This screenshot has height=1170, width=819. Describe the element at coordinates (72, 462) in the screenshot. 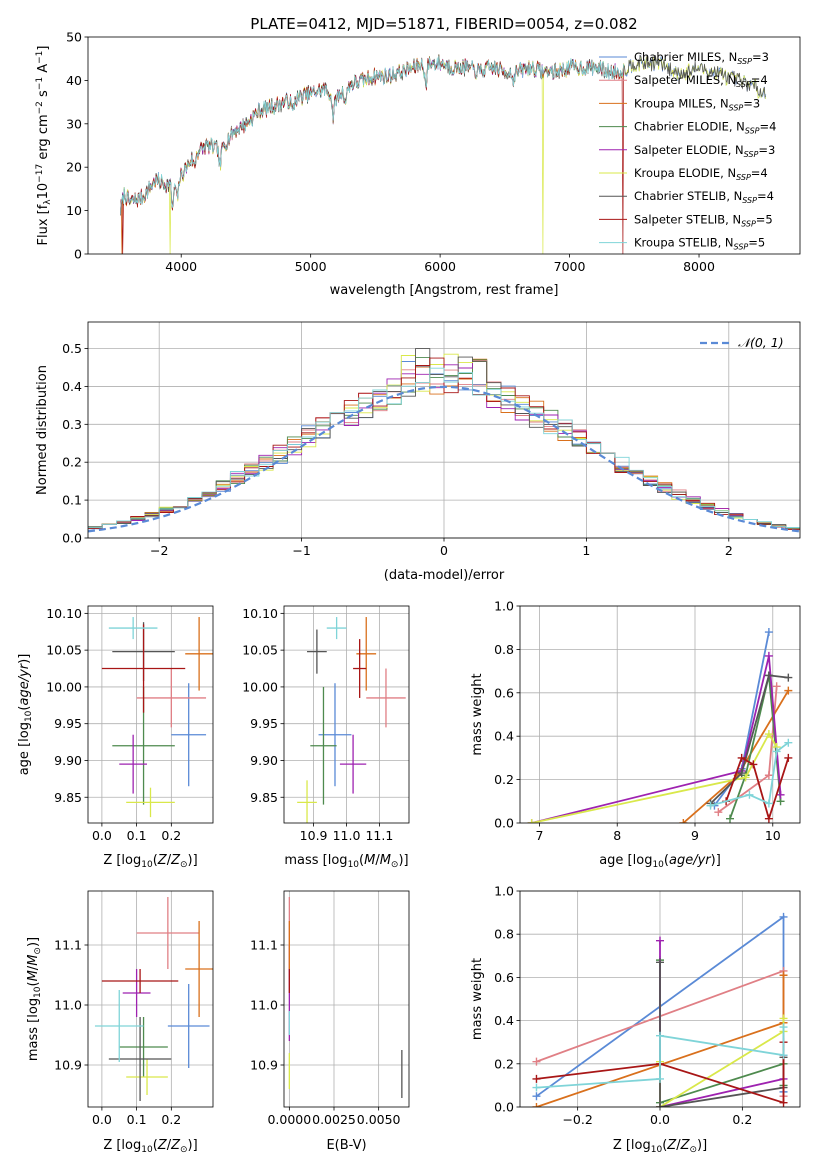

I see `y-tick-label: 0.2` at that location.